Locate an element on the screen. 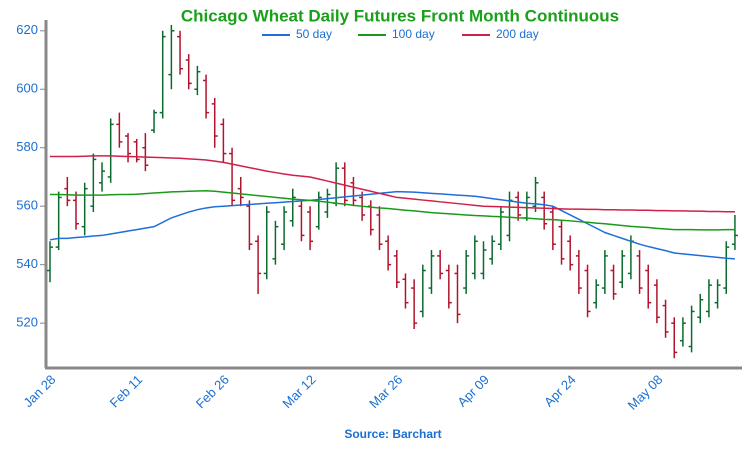 This screenshot has width=750, height=452. legend-label: 100 day is located at coordinates (413, 34).